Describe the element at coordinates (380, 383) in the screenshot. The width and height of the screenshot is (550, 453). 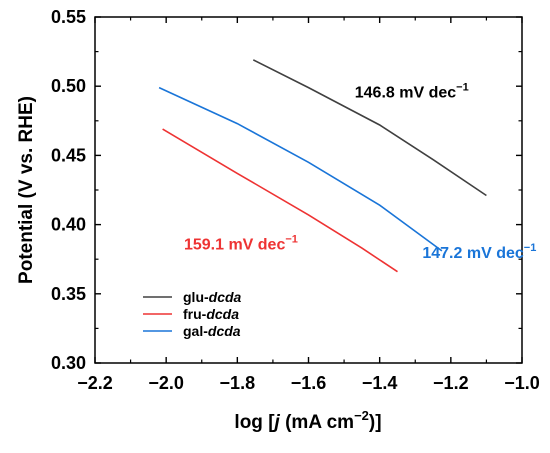
I see `x-tick-label: −1.4` at that location.